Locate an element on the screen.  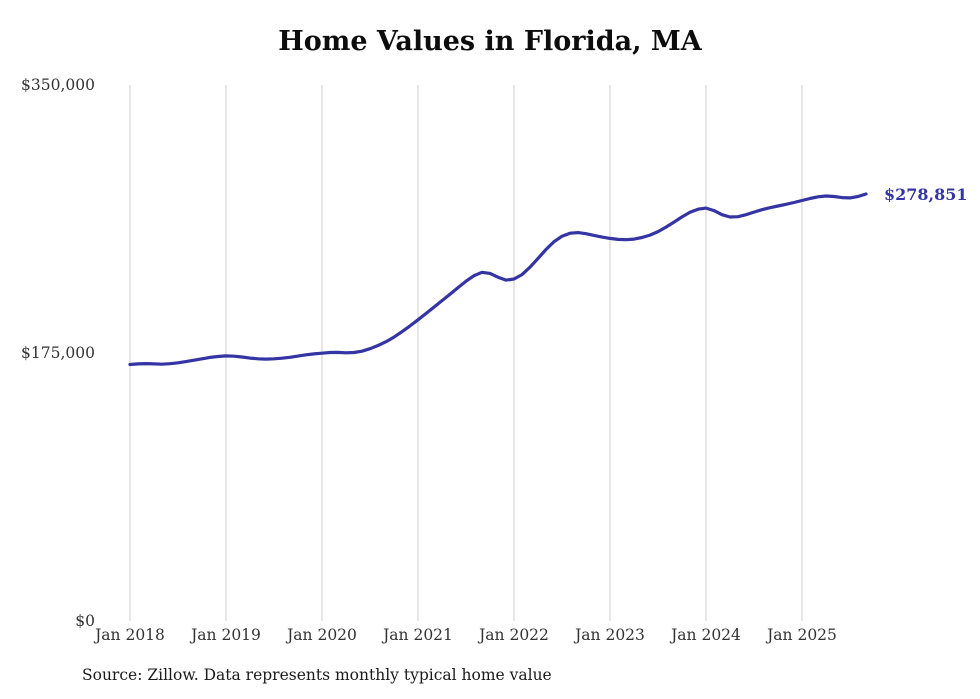
chart-title: Home Values in Florida, MA is located at coordinates (490, 41).